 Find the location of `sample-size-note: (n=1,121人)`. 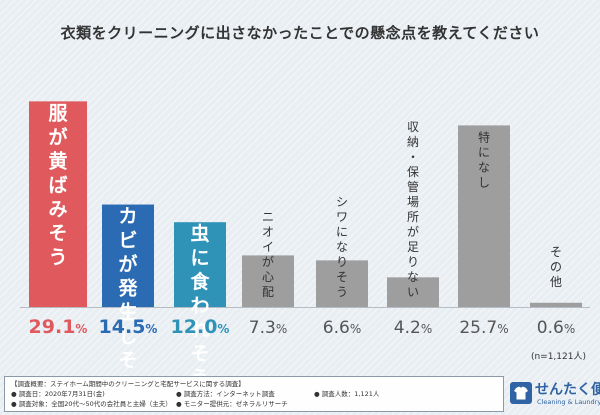

sample-size-note: (n=1,121人) is located at coordinates (558, 357).